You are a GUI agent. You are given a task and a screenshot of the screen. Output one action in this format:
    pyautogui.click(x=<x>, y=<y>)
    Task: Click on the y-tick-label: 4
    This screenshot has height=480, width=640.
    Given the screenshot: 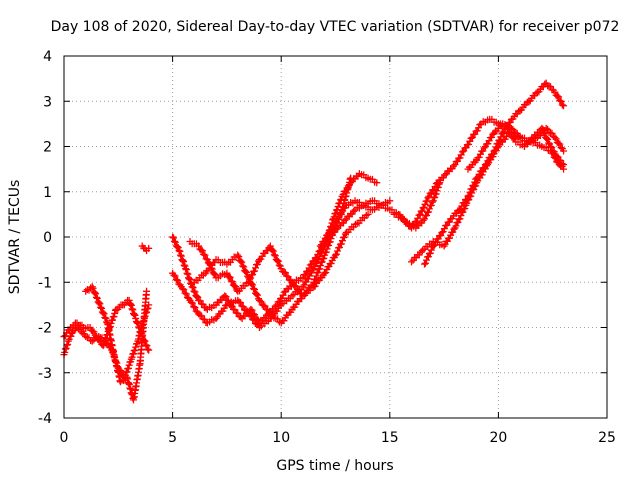 What is the action you would take?
    pyautogui.click(x=47, y=57)
    